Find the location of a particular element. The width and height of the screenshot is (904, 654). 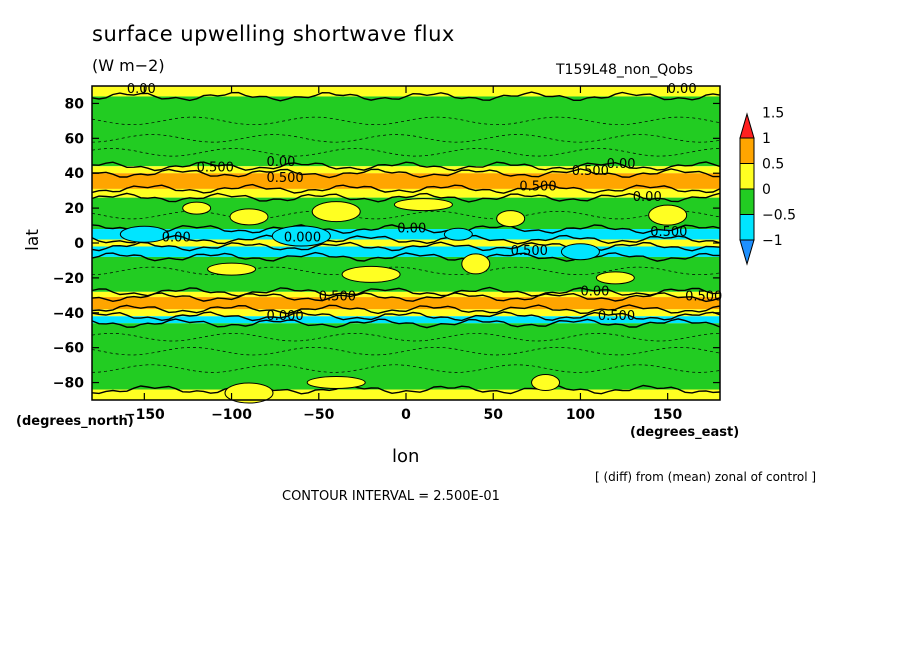

units-label: (W m−2) is located at coordinates (128, 65).